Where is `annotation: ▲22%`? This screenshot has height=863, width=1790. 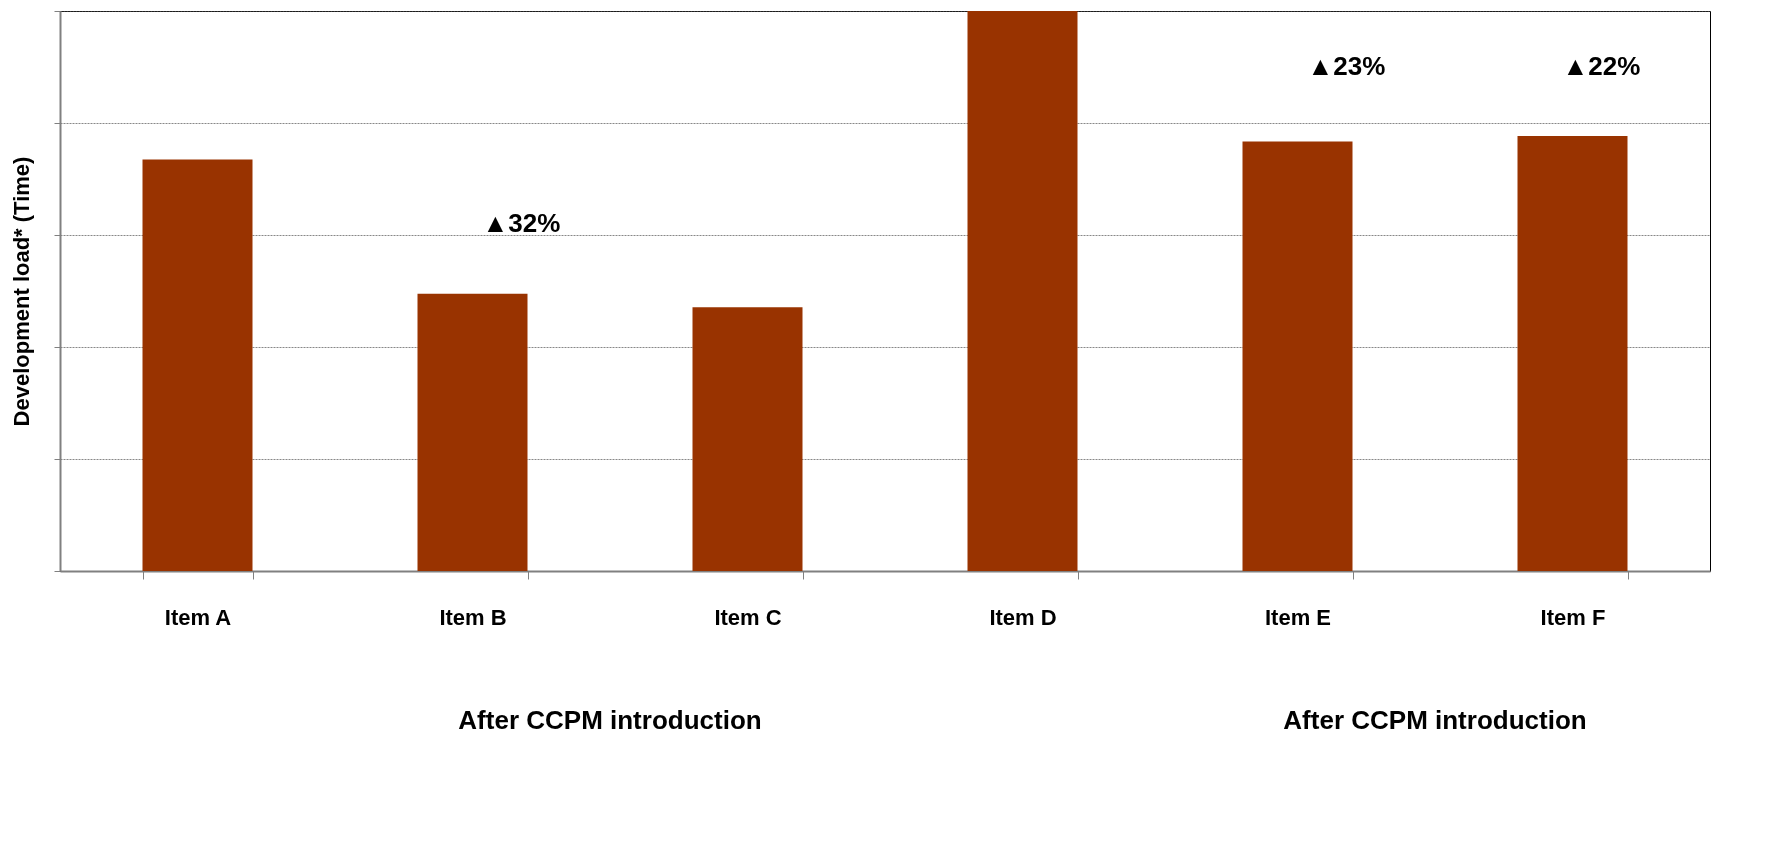
annotation: ▲22% is located at coordinates (1601, 66).